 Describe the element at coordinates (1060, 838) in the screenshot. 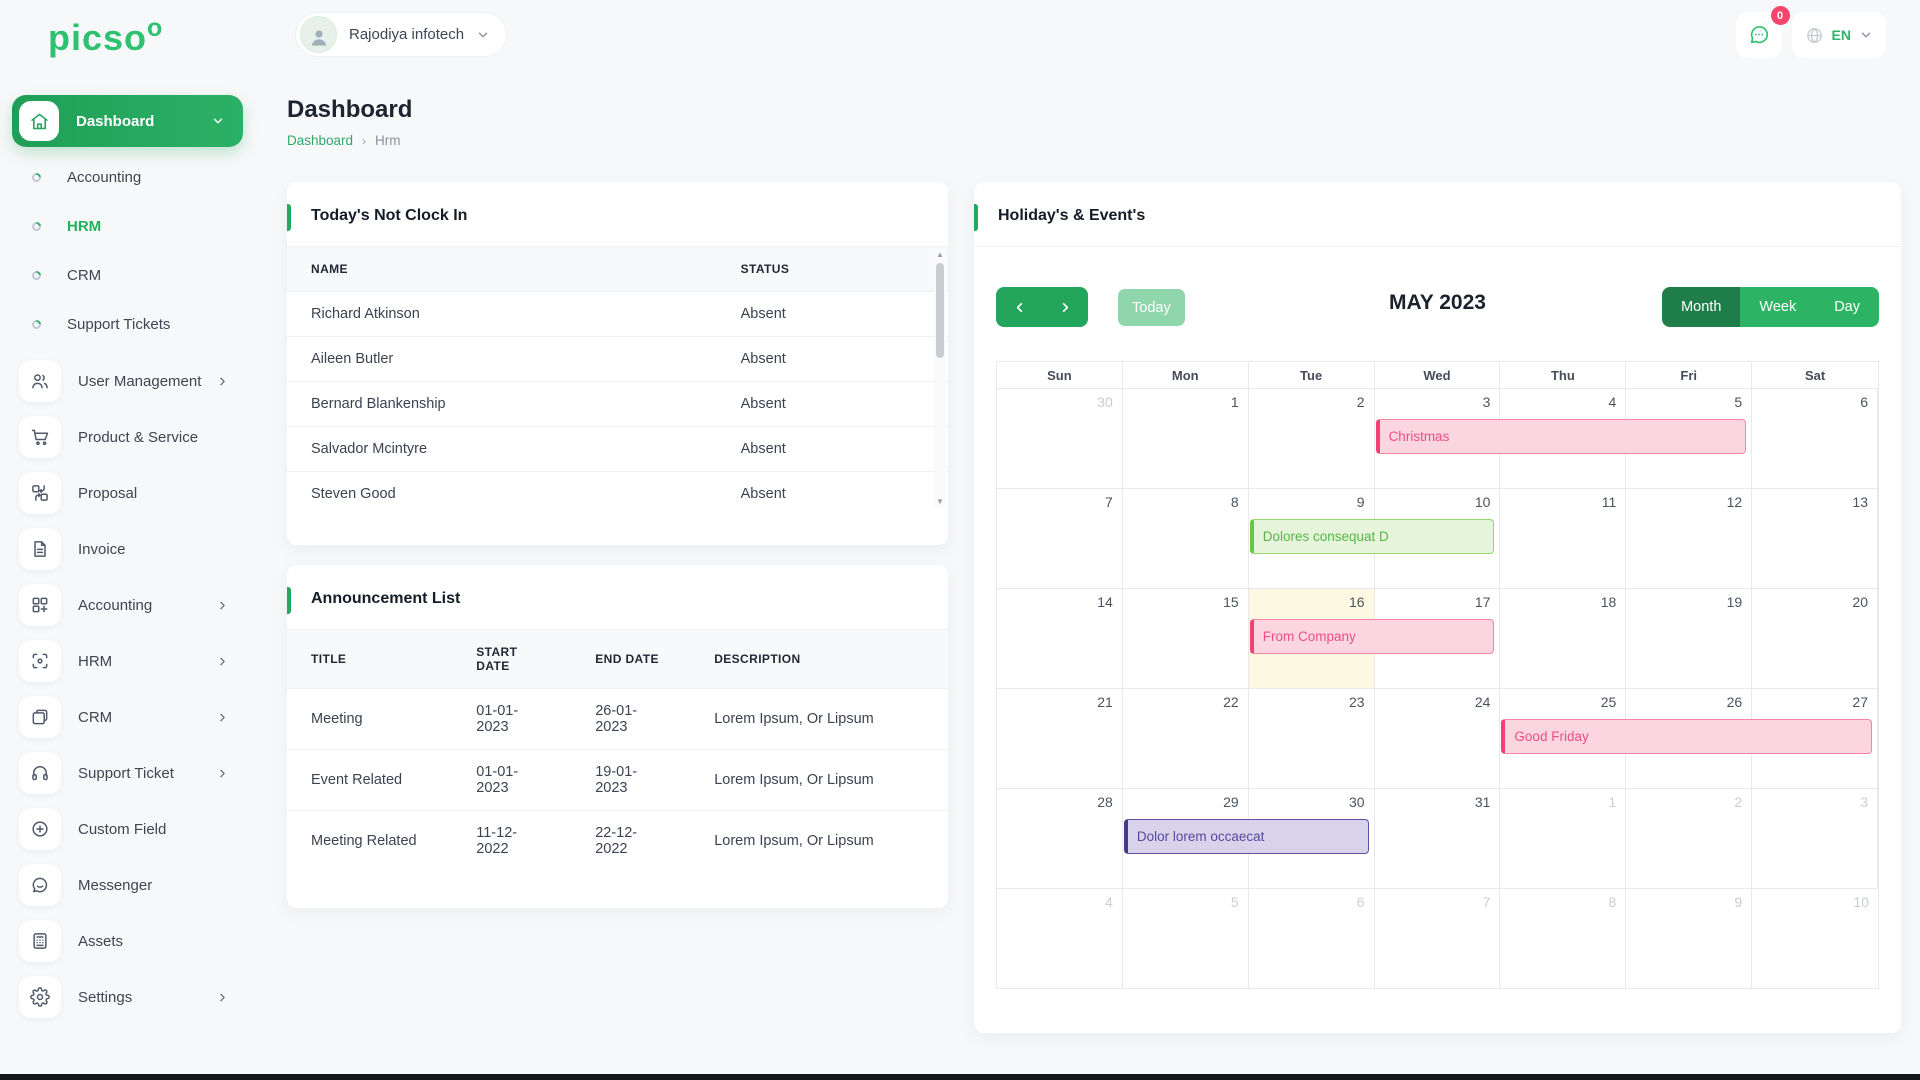

I see `calendar-day-cell: 28` at that location.